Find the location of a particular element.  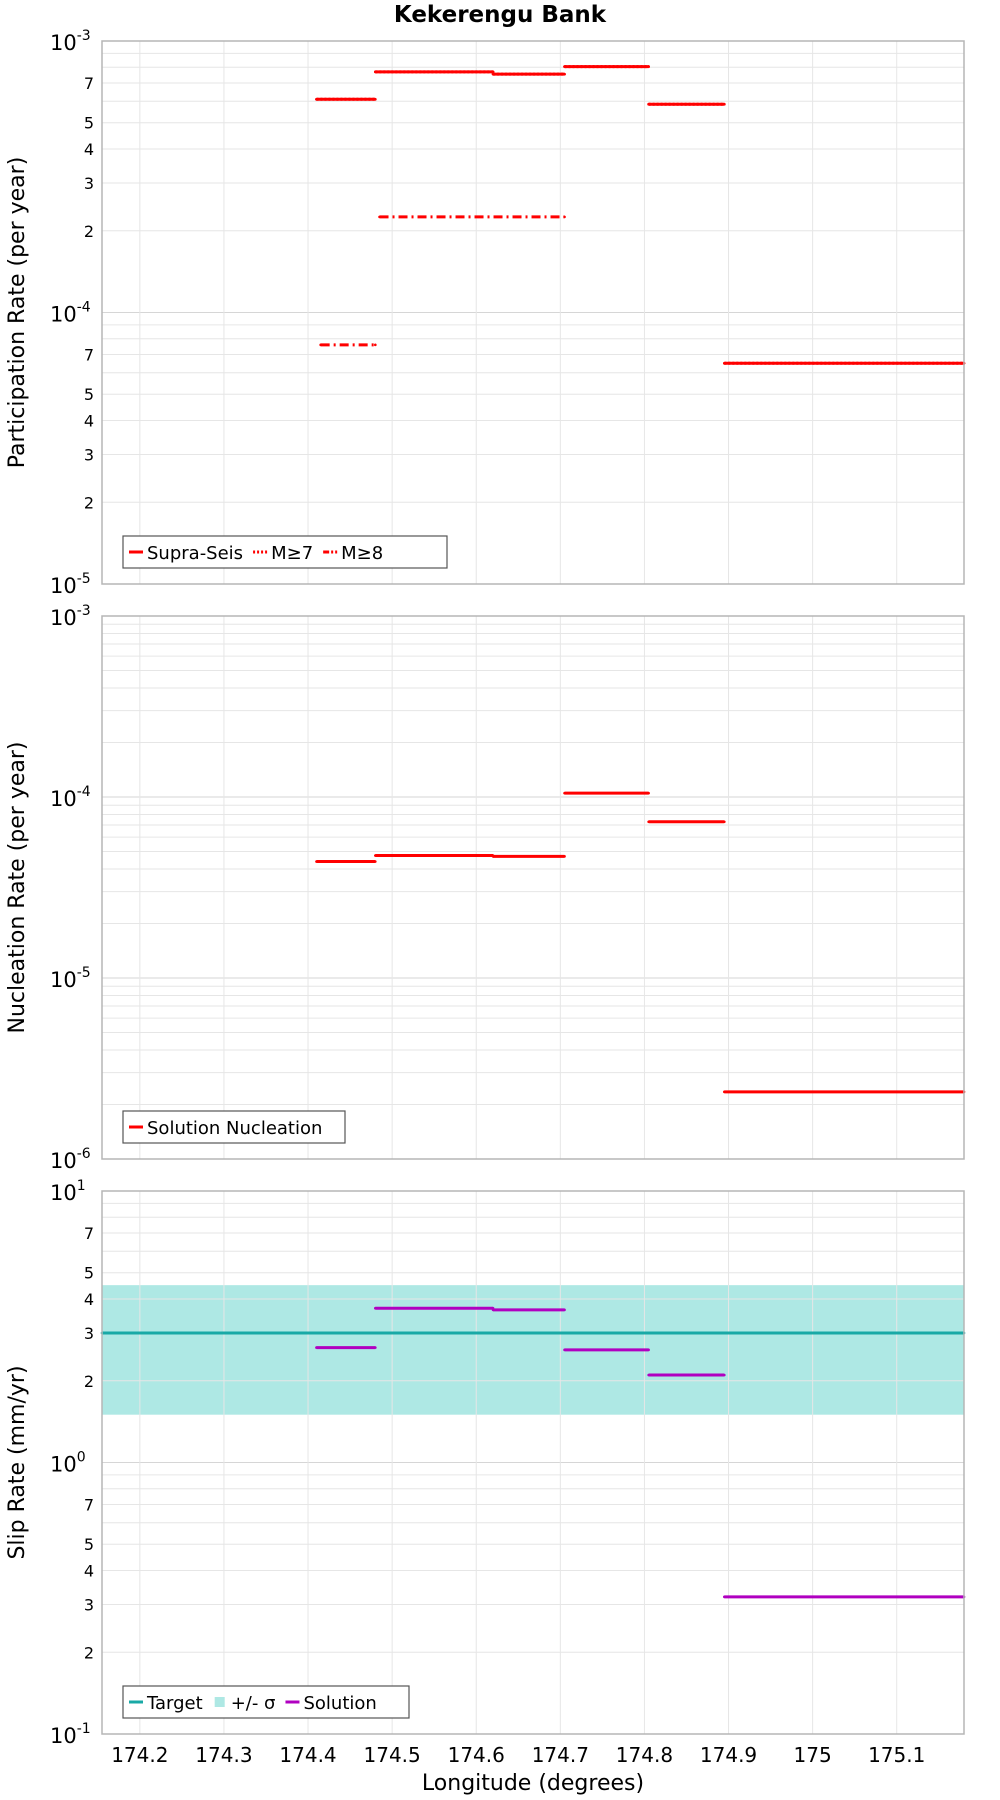

x-tick-label: 174.9 is located at coordinates (728, 1755).